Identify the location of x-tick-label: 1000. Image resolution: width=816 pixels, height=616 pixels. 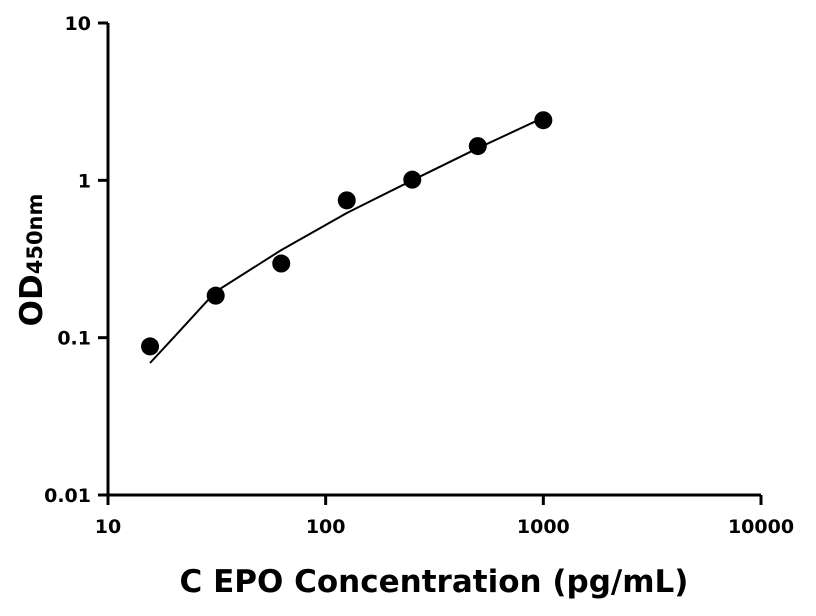
(543, 527).